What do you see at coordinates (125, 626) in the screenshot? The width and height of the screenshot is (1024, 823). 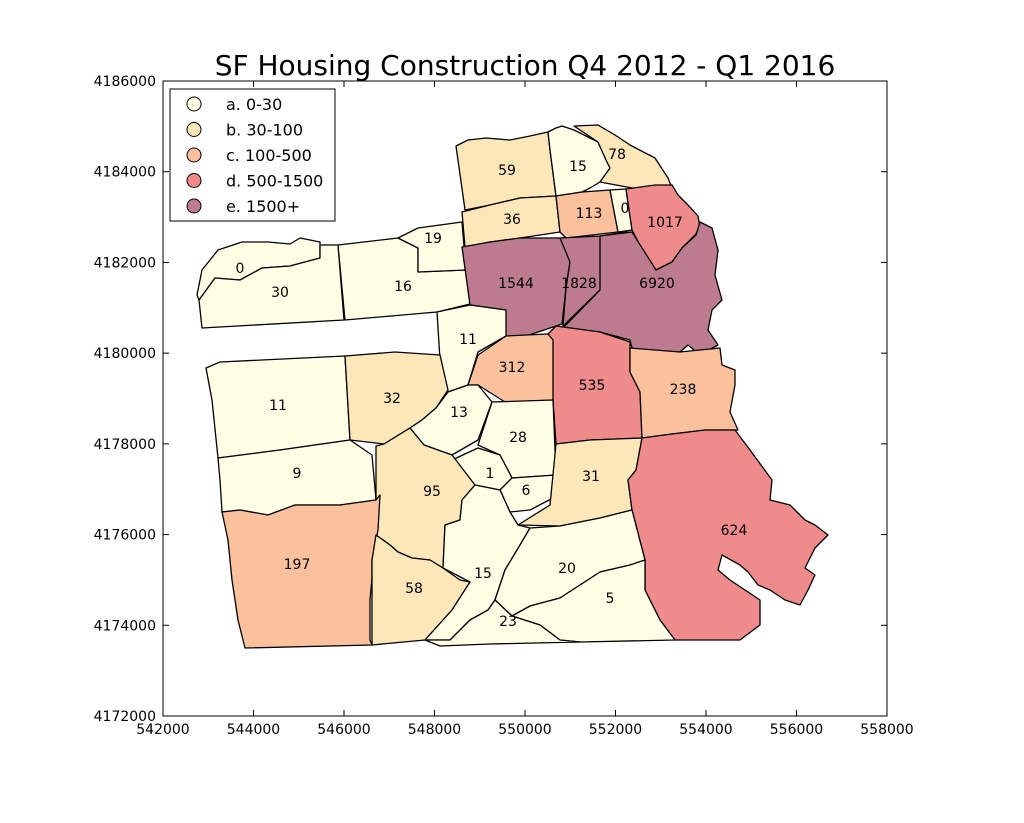 I see `y-tick-label: 4174000` at bounding box center [125, 626].